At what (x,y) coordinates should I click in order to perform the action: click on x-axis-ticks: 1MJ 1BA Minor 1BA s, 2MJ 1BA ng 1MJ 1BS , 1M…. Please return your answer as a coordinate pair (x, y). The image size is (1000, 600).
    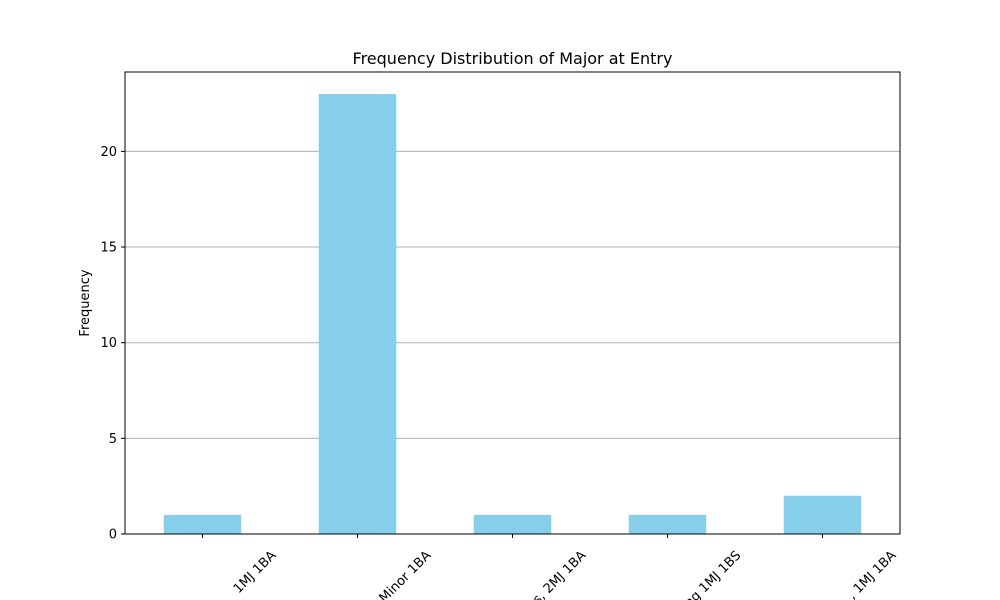
    Looking at the image, I should click on (550, 567).